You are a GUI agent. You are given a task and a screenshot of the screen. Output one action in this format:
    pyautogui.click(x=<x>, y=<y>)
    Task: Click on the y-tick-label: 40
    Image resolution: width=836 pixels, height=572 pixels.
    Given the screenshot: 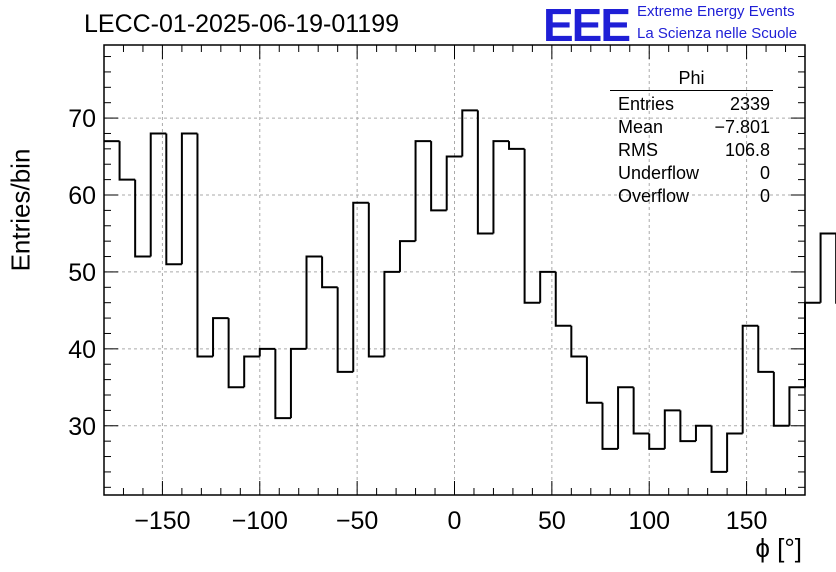 What is the action you would take?
    pyautogui.click(x=82, y=350)
    